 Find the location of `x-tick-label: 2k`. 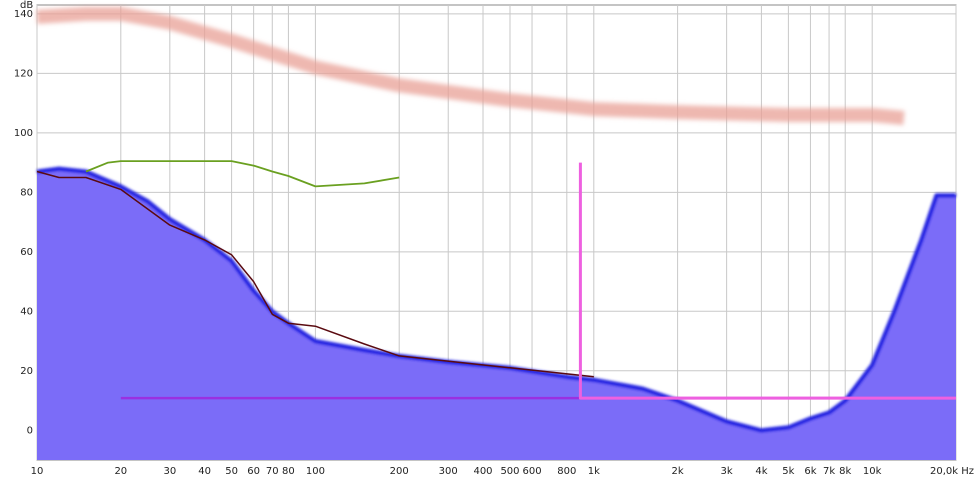

x-tick-label: 2k is located at coordinates (678, 471).